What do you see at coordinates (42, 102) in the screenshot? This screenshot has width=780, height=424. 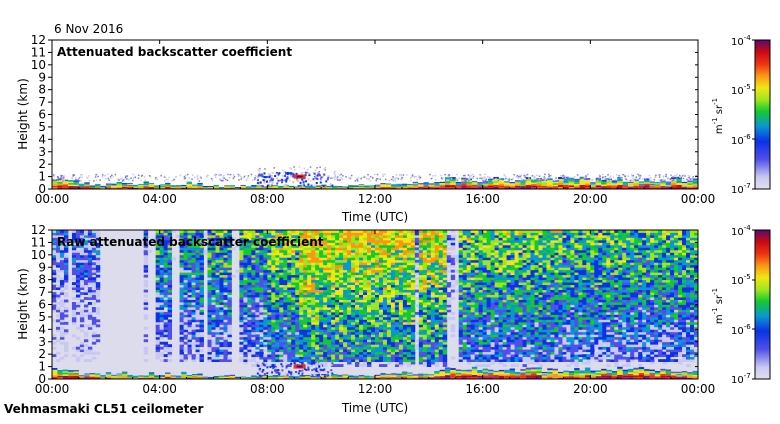 I see `y-tick-label: 7` at bounding box center [42, 102].